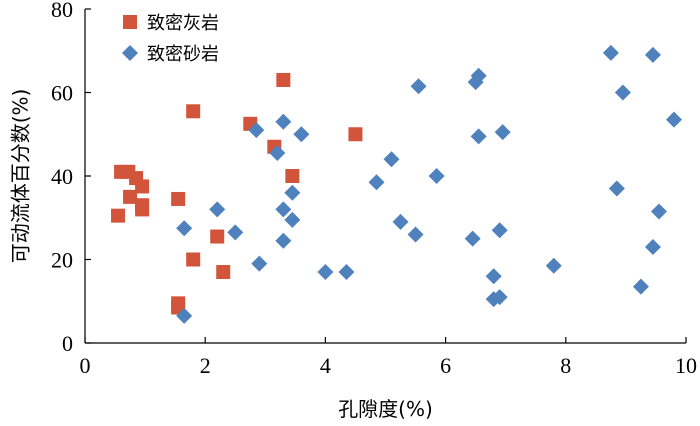 This screenshot has width=700, height=426. What do you see at coordinates (62, 11) in the screenshot?
I see `y-tick-label-4: 80` at bounding box center [62, 11].